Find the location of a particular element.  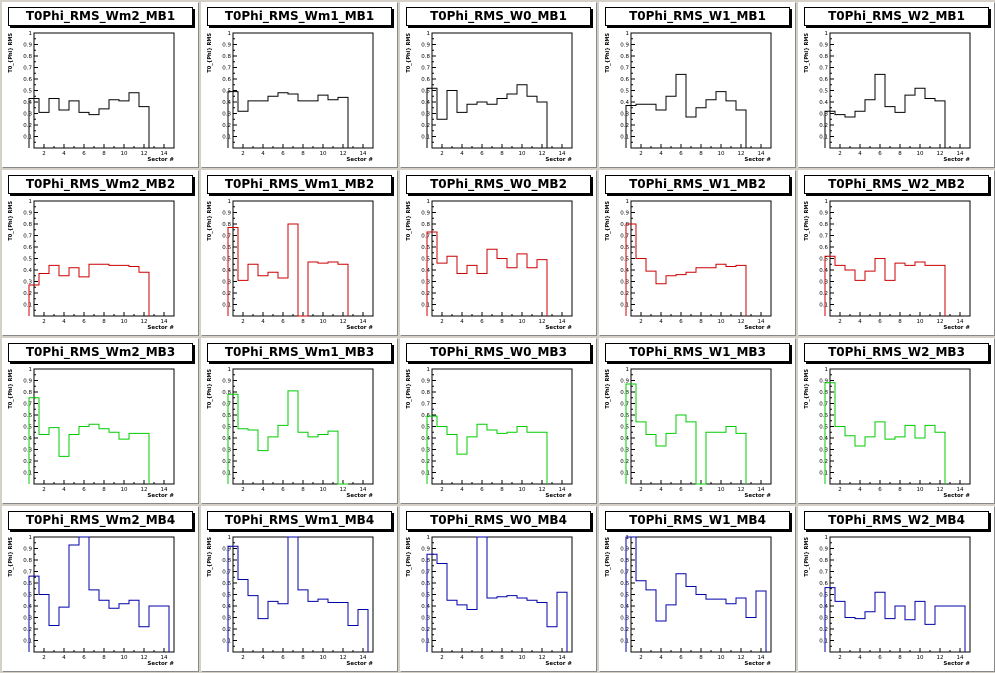

chart-title: T0Phi_RMS_Wm1_MB3 is located at coordinates (299, 352).